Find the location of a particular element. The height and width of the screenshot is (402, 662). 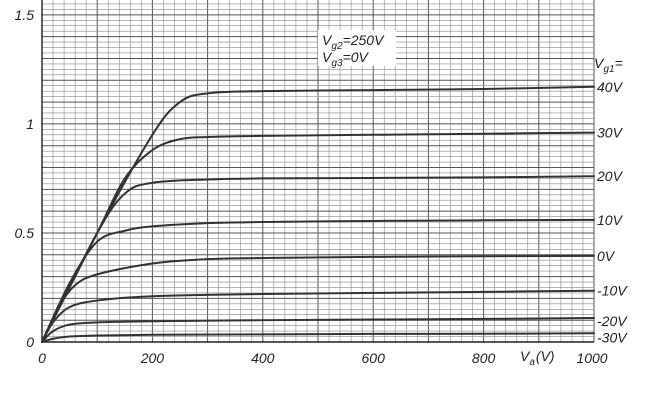

annotation-line: Vg2=250V is located at coordinates (353, 42).